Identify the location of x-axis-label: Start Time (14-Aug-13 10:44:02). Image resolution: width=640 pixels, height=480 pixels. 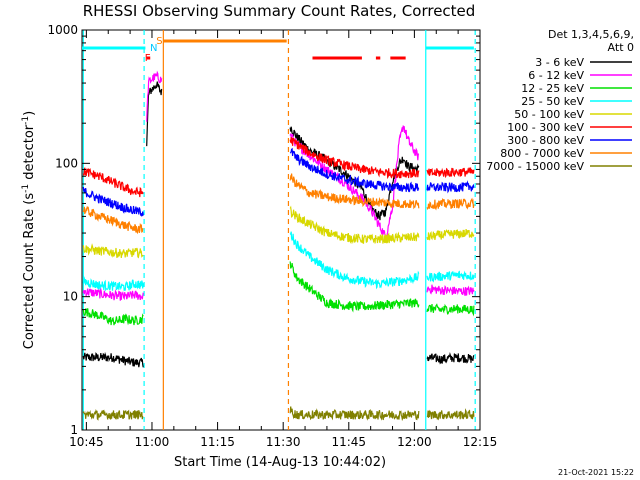
(280, 462).